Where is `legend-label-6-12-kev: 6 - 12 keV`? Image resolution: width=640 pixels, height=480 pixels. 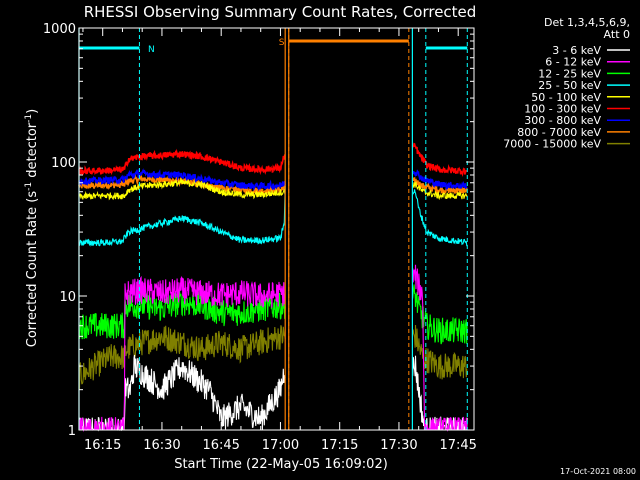 legend-label-6-12-kev: 6 - 12 keV is located at coordinates (573, 62).